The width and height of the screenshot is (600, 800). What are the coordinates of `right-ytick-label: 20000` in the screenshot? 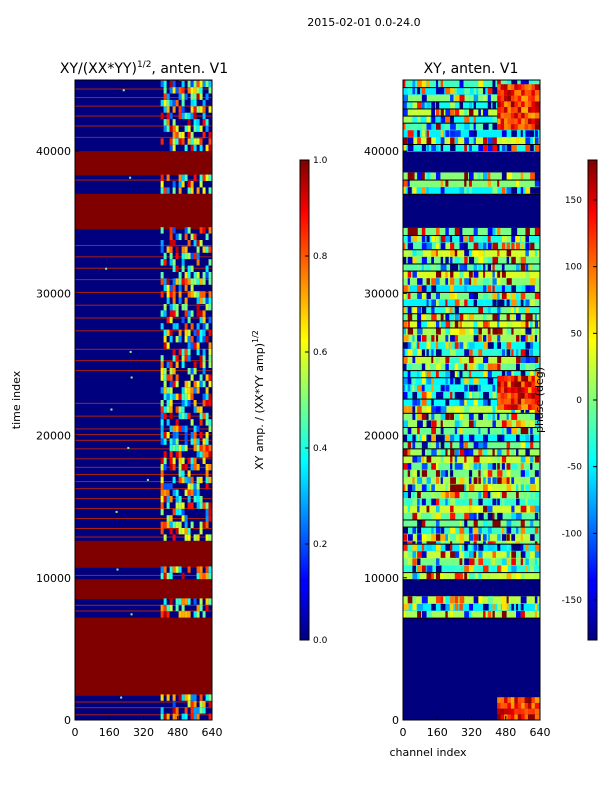 It's located at (381, 436).